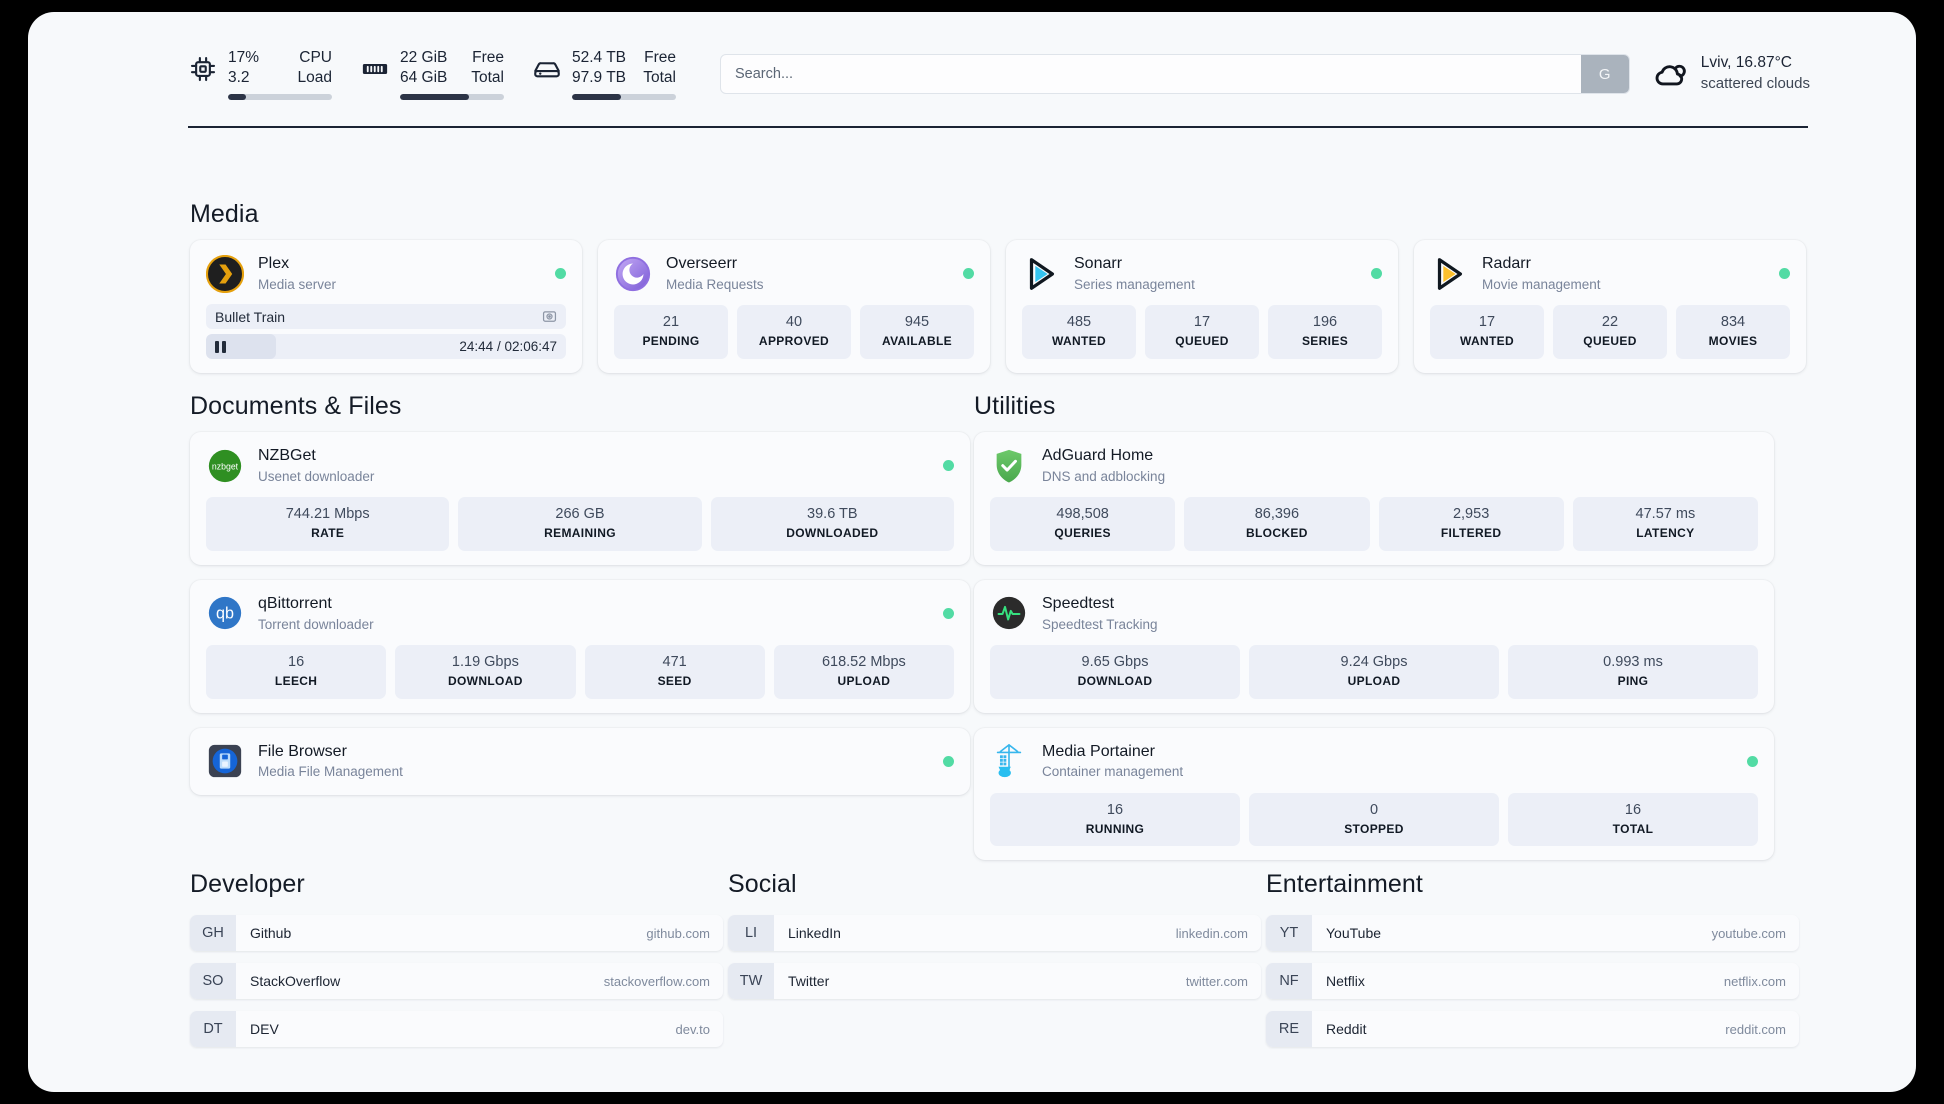 Image resolution: width=1944 pixels, height=1104 pixels. What do you see at coordinates (633, 274) in the screenshot?
I see `overseerr-logo-icon` at bounding box center [633, 274].